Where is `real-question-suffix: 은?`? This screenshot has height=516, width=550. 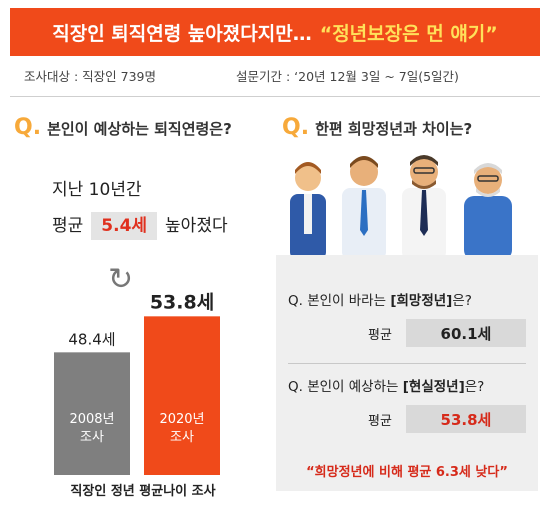
real-question-suffix: 은? is located at coordinates (474, 387).